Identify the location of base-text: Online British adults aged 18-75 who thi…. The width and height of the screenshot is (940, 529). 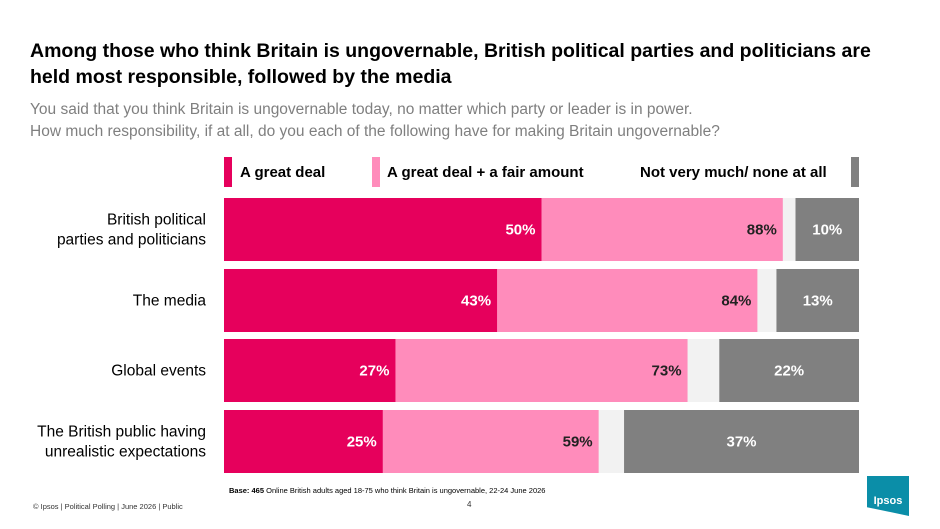
(405, 490).